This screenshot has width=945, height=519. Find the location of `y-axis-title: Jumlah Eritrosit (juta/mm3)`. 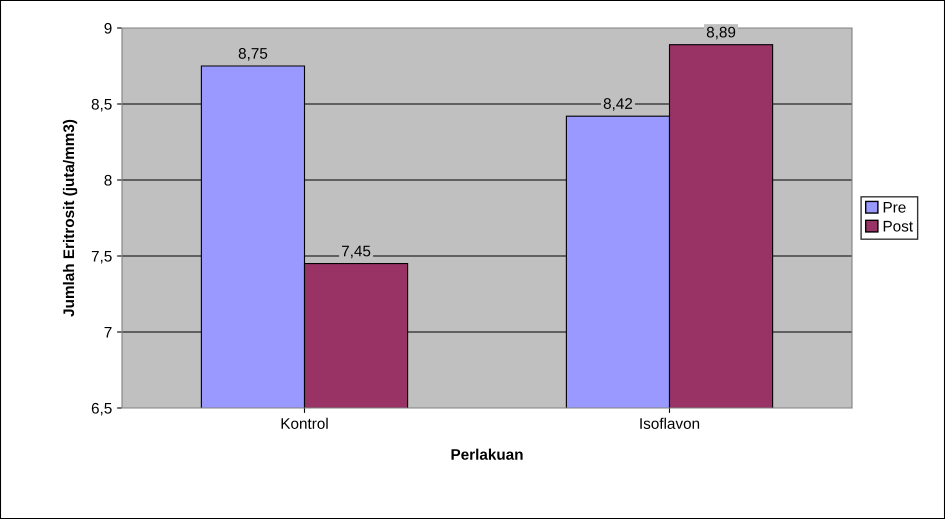

y-axis-title: Jumlah Eritrosit (juta/mm3) is located at coordinates (70, 218).